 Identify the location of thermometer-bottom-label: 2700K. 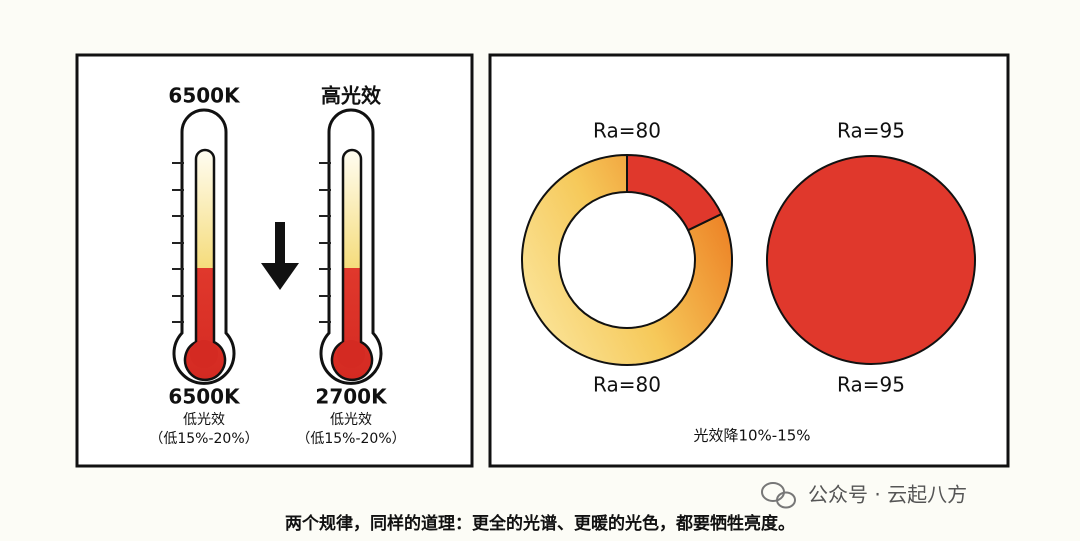
(351, 397).